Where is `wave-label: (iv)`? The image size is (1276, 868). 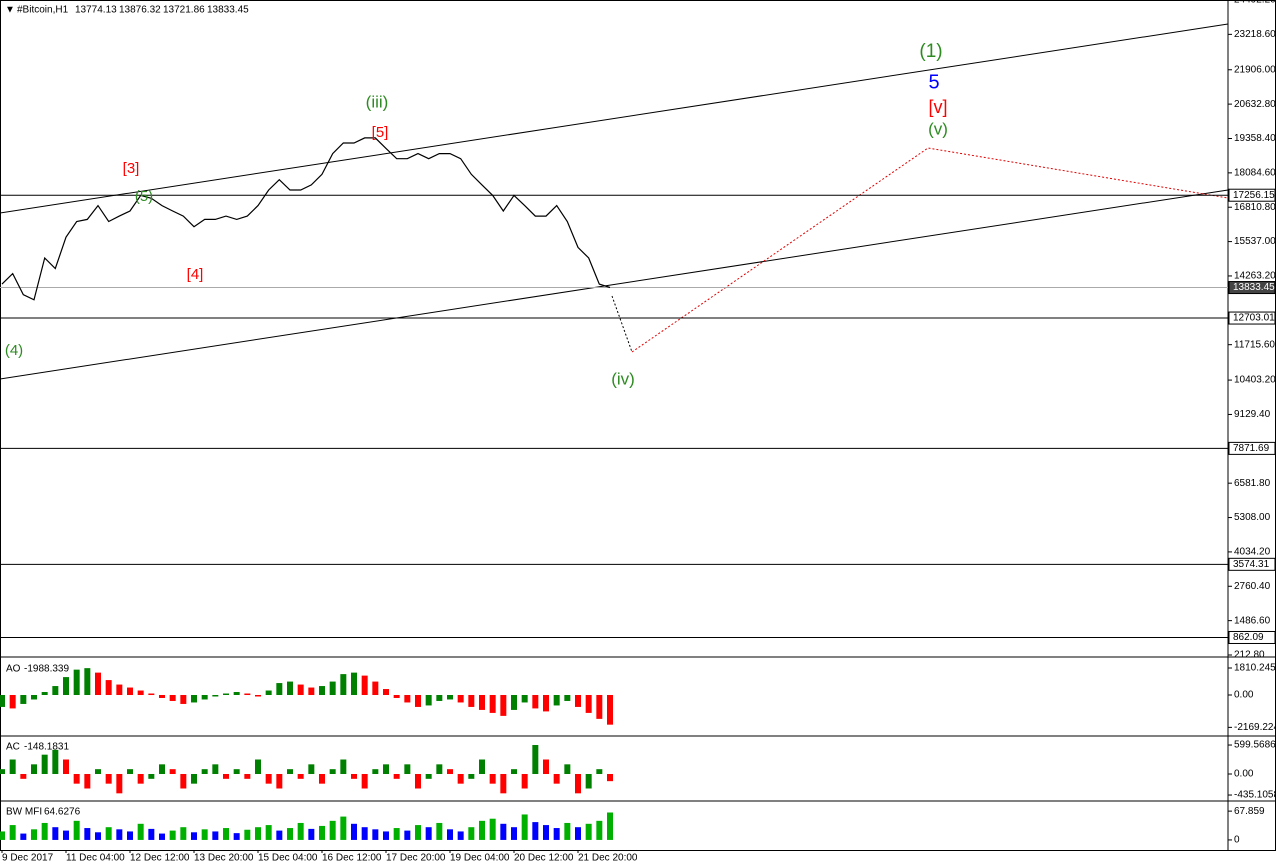
wave-label: (iv) is located at coordinates (623, 378).